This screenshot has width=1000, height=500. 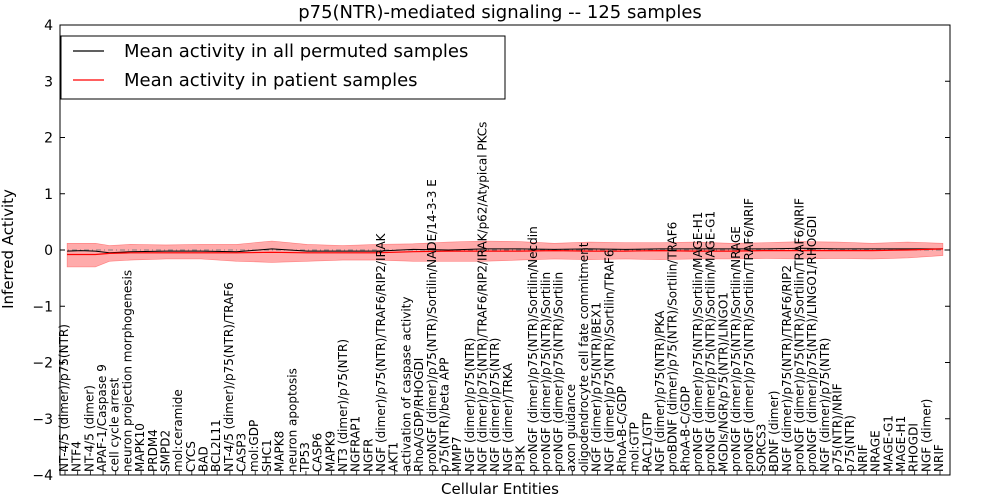 I want to click on y-tick-label: −3, so click(x=42, y=420).